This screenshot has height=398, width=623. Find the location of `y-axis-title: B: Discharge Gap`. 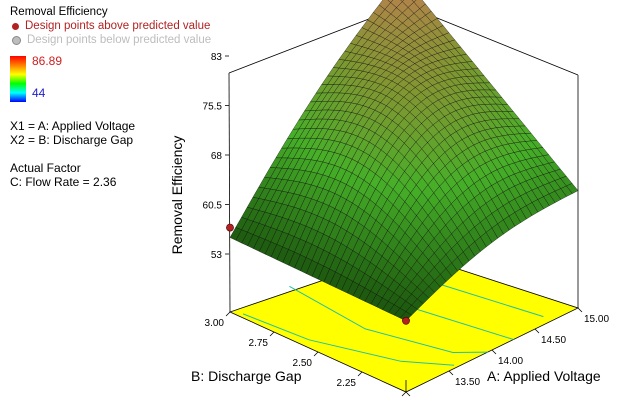

y-axis-title: B: Discharge Gap is located at coordinates (246, 376).